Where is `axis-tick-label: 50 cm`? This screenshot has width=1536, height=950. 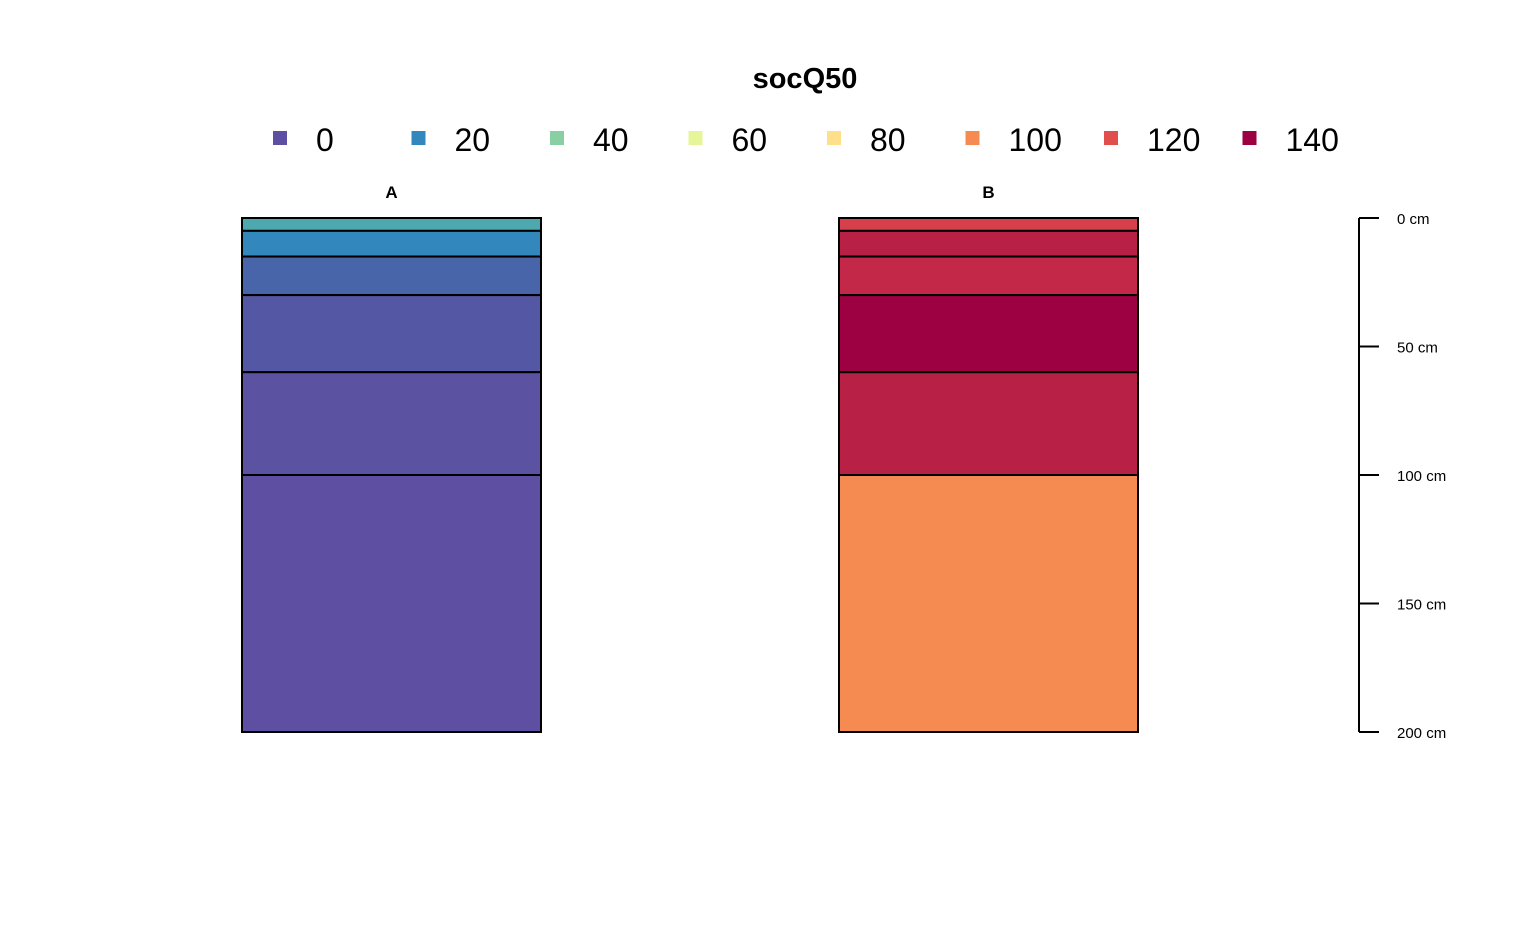
axis-tick-label: 50 cm is located at coordinates (1417, 348).